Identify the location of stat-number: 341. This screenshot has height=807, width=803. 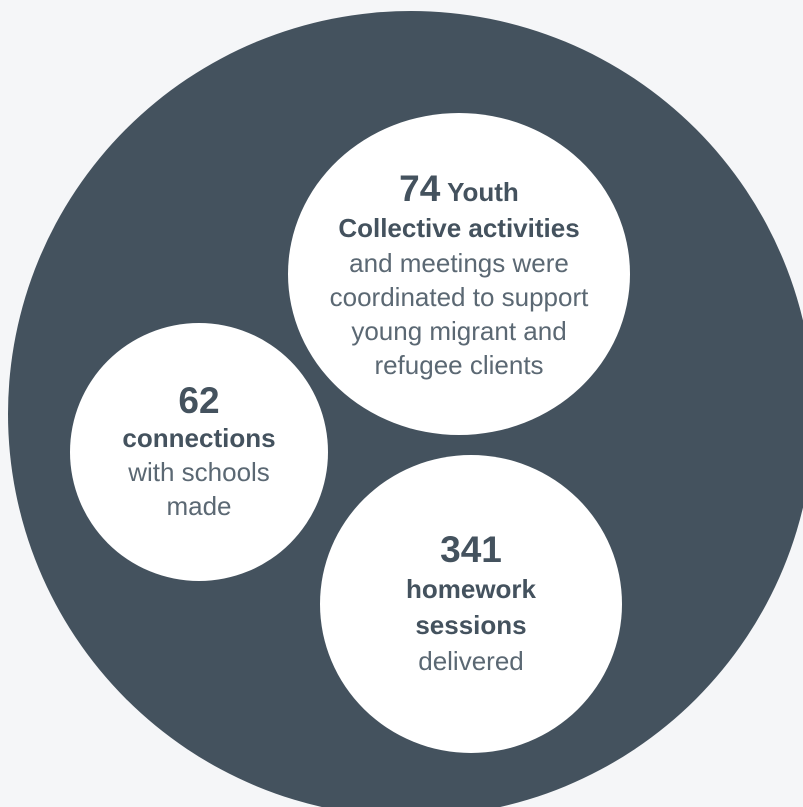
(471, 549).